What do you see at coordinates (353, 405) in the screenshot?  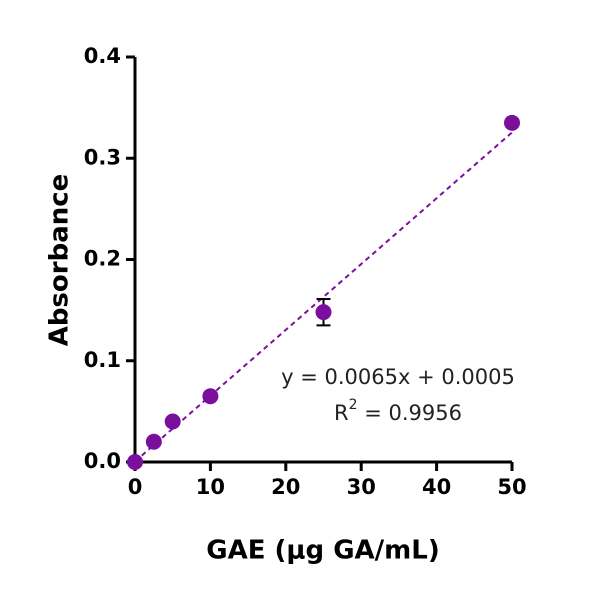 I see `r2-sup: 2` at bounding box center [353, 405].